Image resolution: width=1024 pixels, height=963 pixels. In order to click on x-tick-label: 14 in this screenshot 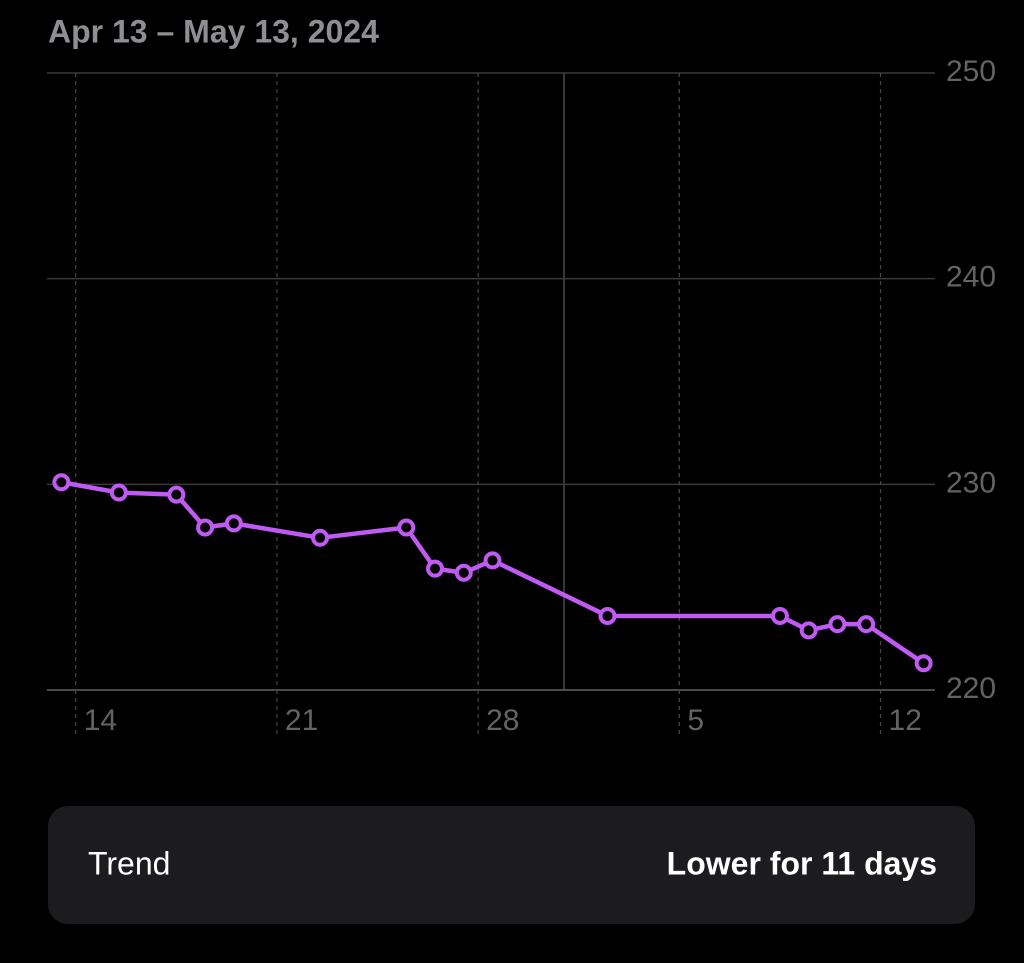, I will do `click(100, 720)`.